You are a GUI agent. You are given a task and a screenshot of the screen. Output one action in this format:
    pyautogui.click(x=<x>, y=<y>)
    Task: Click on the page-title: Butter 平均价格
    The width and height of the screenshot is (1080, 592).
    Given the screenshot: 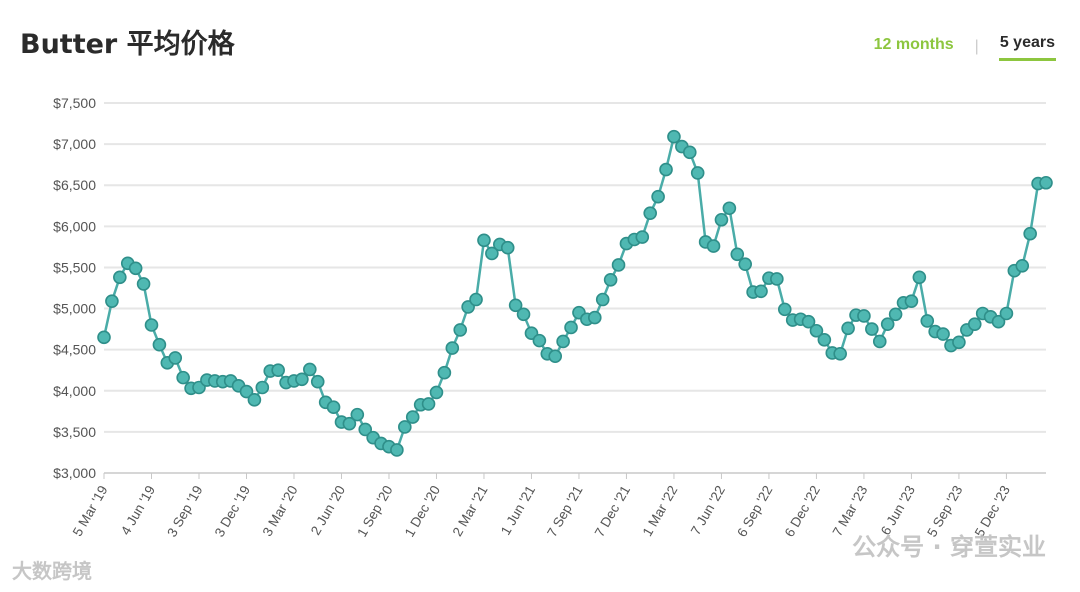 What is the action you would take?
    pyautogui.click(x=127, y=44)
    